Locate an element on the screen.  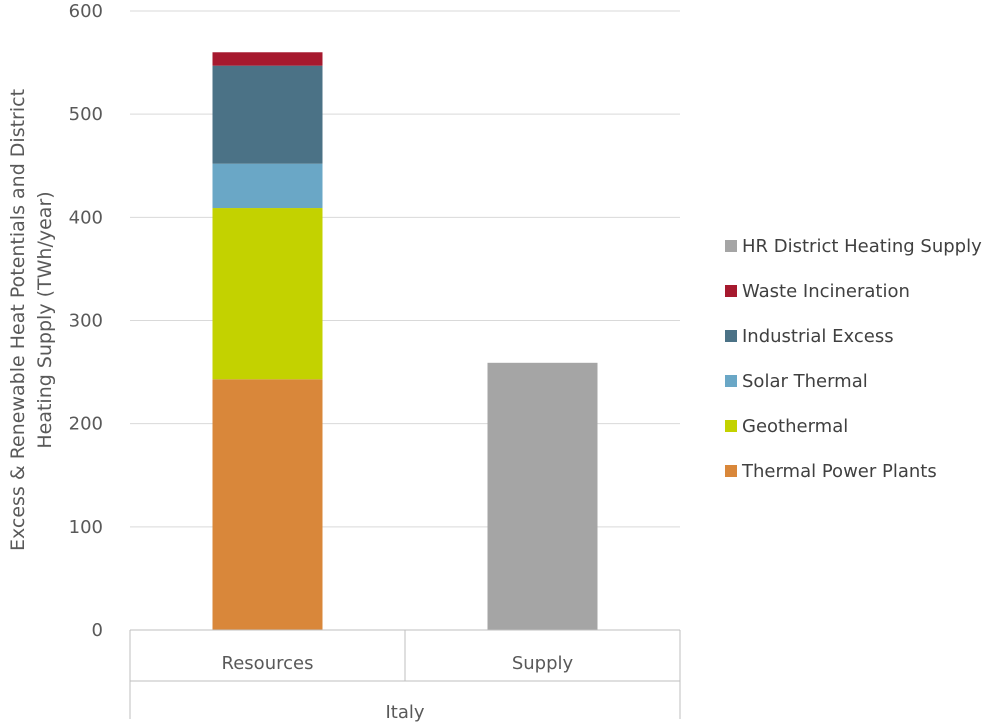
bar-segment-hr-district-heating-supply is located at coordinates (542, 496).